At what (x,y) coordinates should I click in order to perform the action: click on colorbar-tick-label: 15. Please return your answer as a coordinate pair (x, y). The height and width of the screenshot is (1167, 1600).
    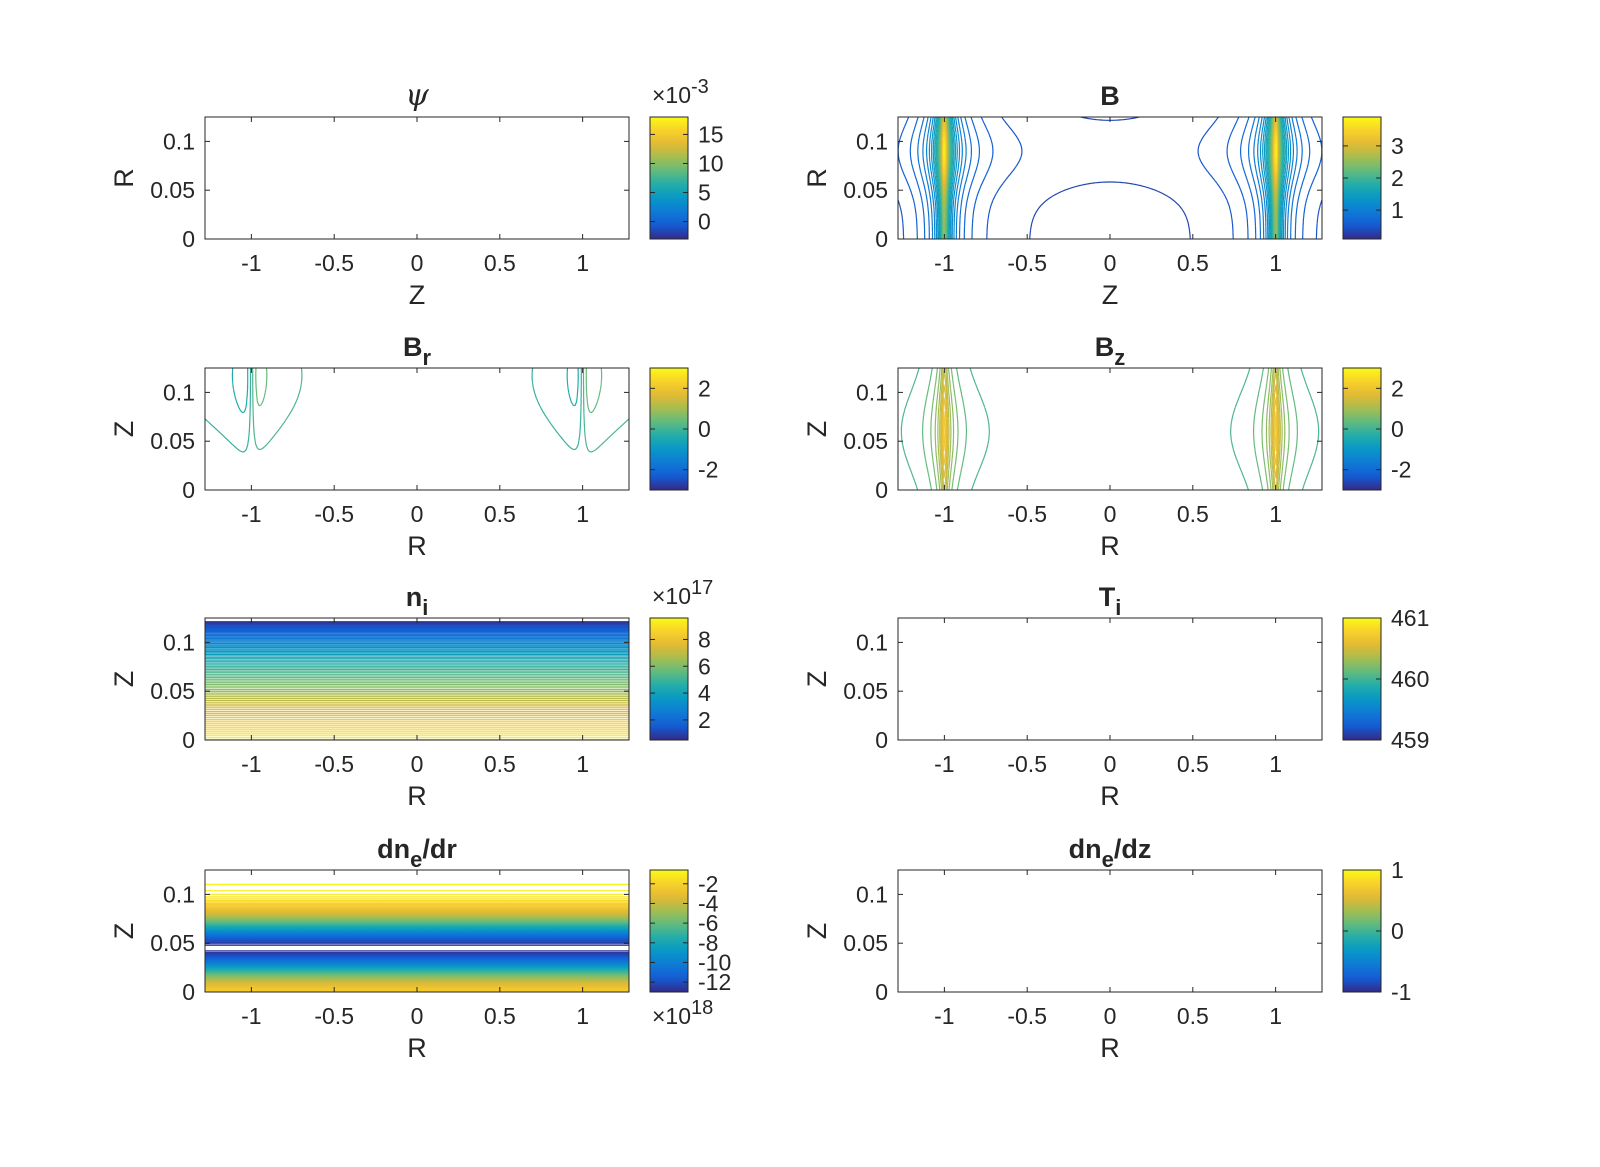
    Looking at the image, I should click on (711, 134).